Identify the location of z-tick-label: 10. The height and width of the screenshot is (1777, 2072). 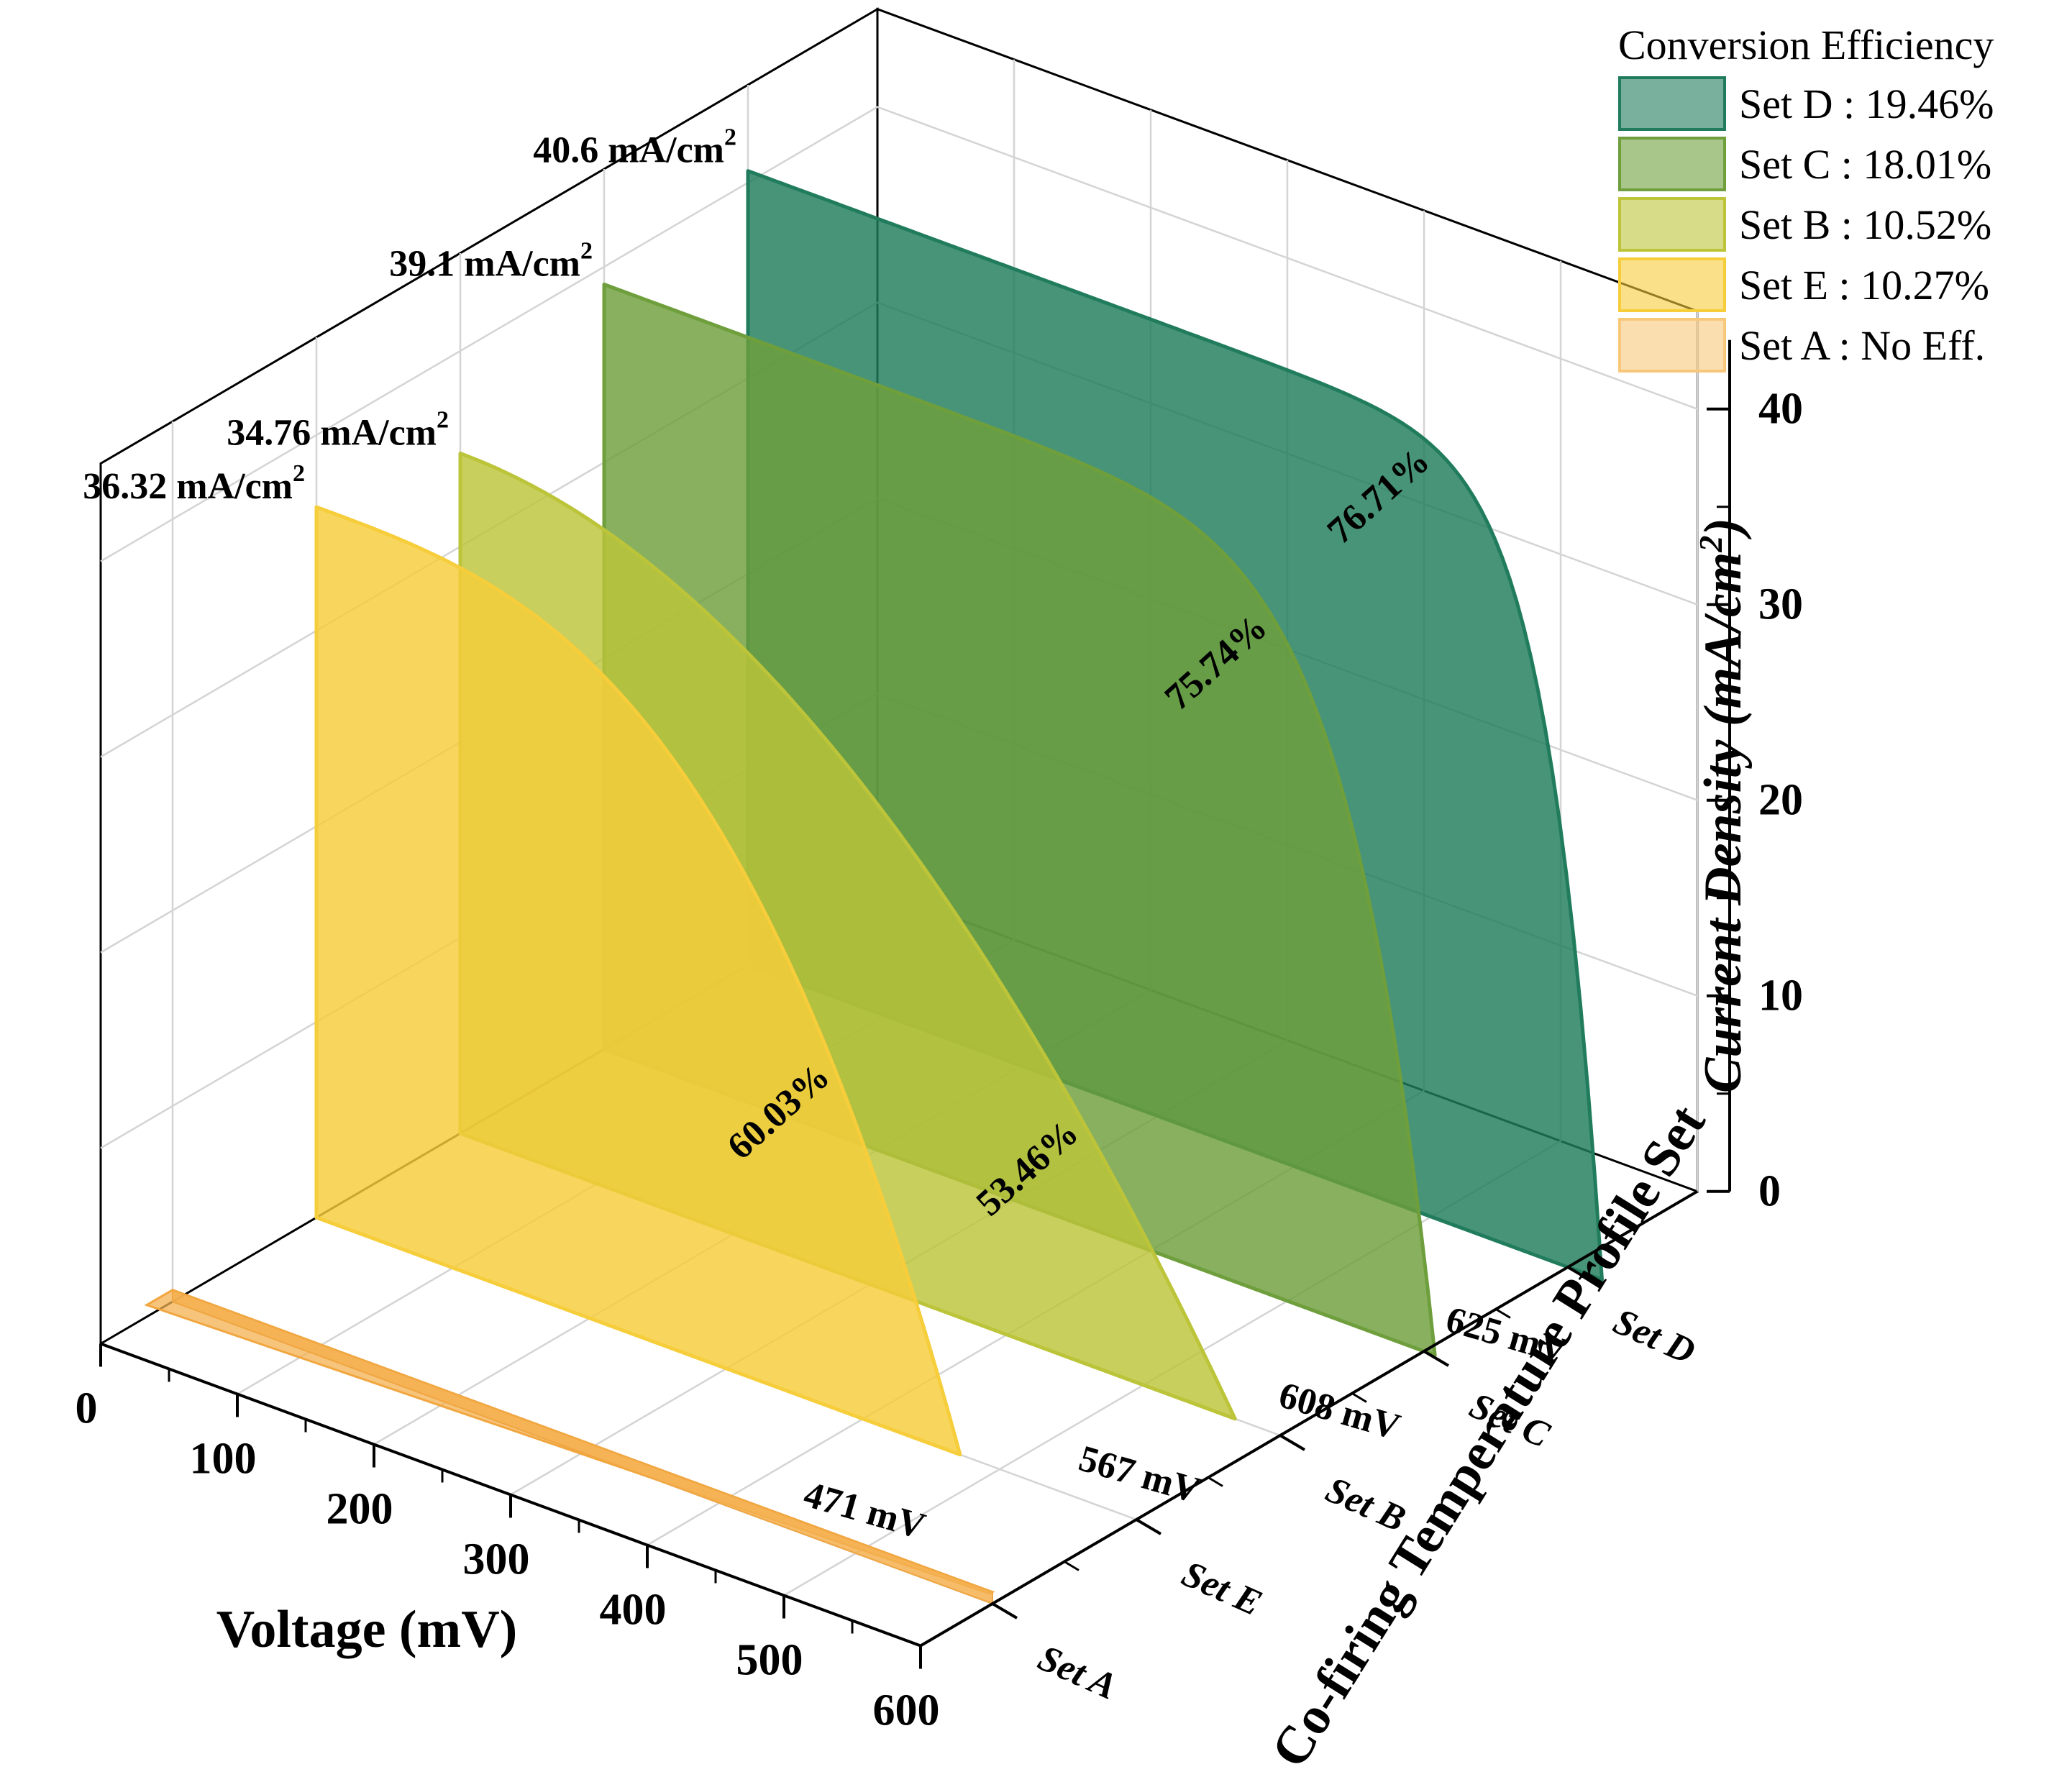
(1780, 996).